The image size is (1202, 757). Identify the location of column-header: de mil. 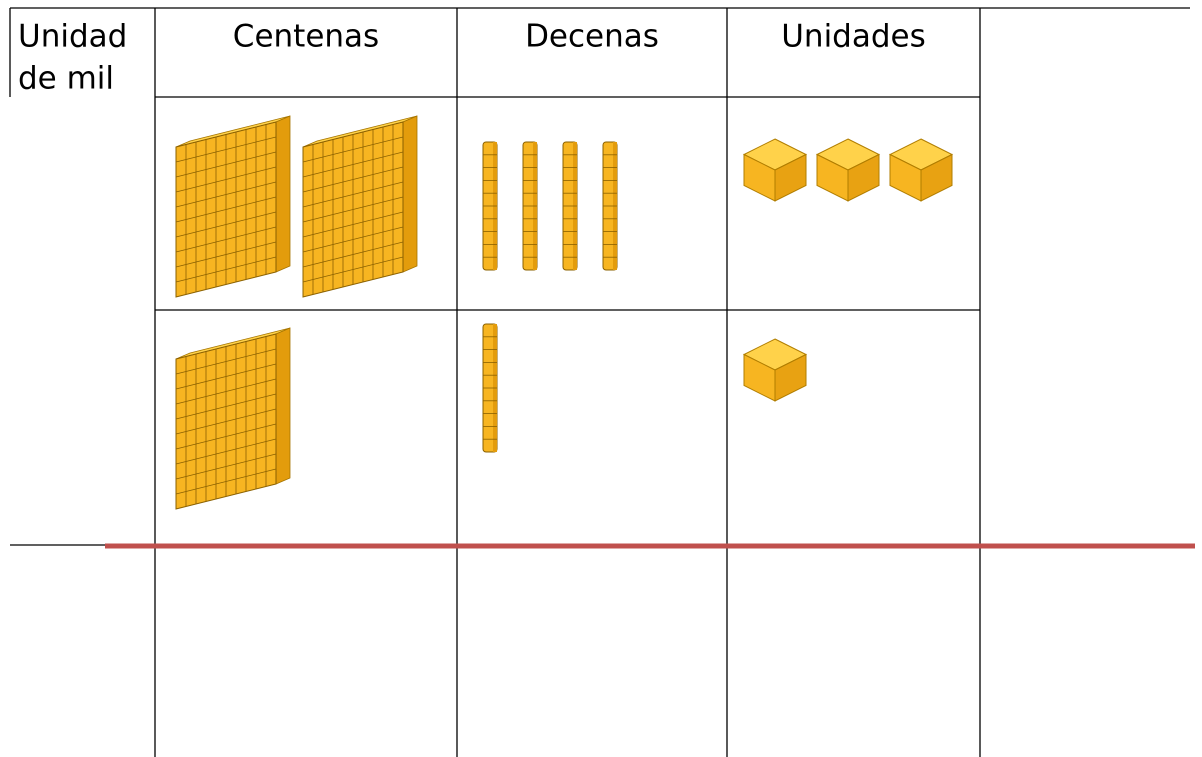
(66, 79).